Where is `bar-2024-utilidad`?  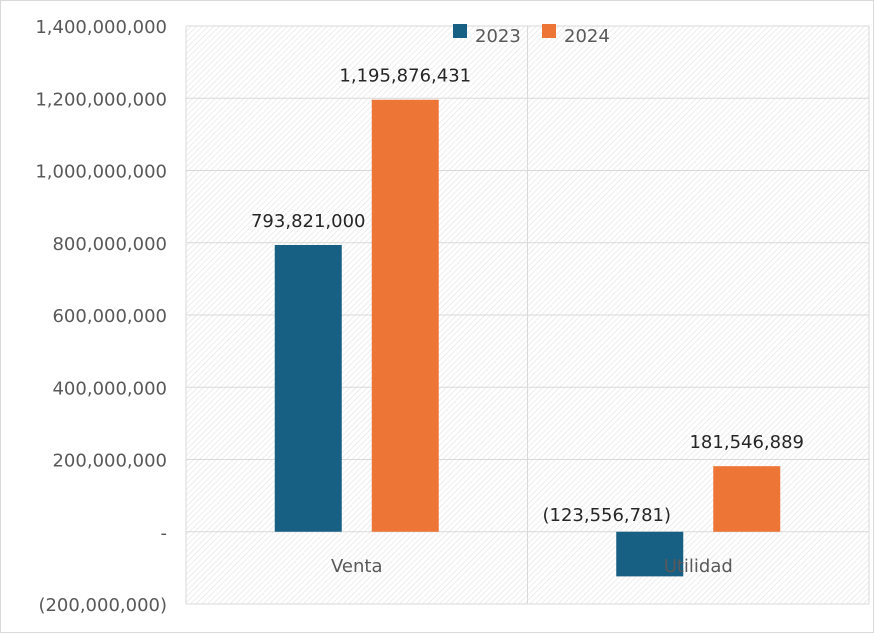
bar-2024-utilidad is located at coordinates (747, 499).